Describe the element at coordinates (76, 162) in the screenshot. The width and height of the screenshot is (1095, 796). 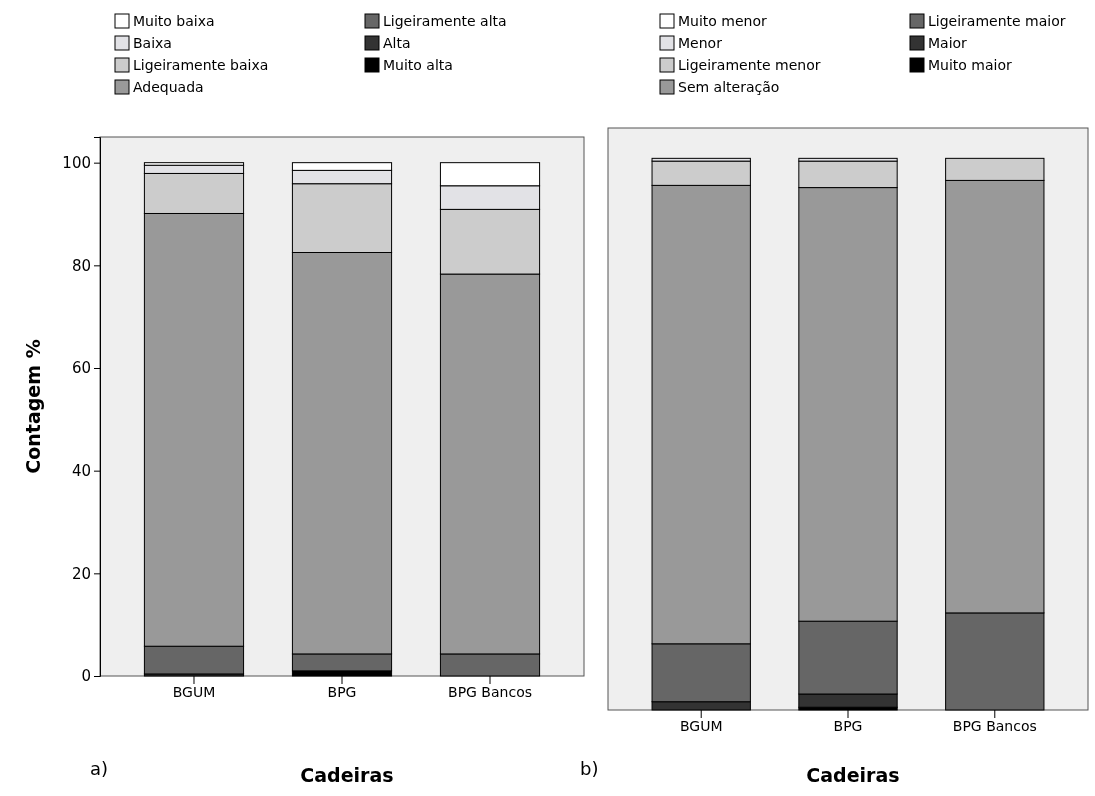
I see `y-tick-label: 100` at that location.